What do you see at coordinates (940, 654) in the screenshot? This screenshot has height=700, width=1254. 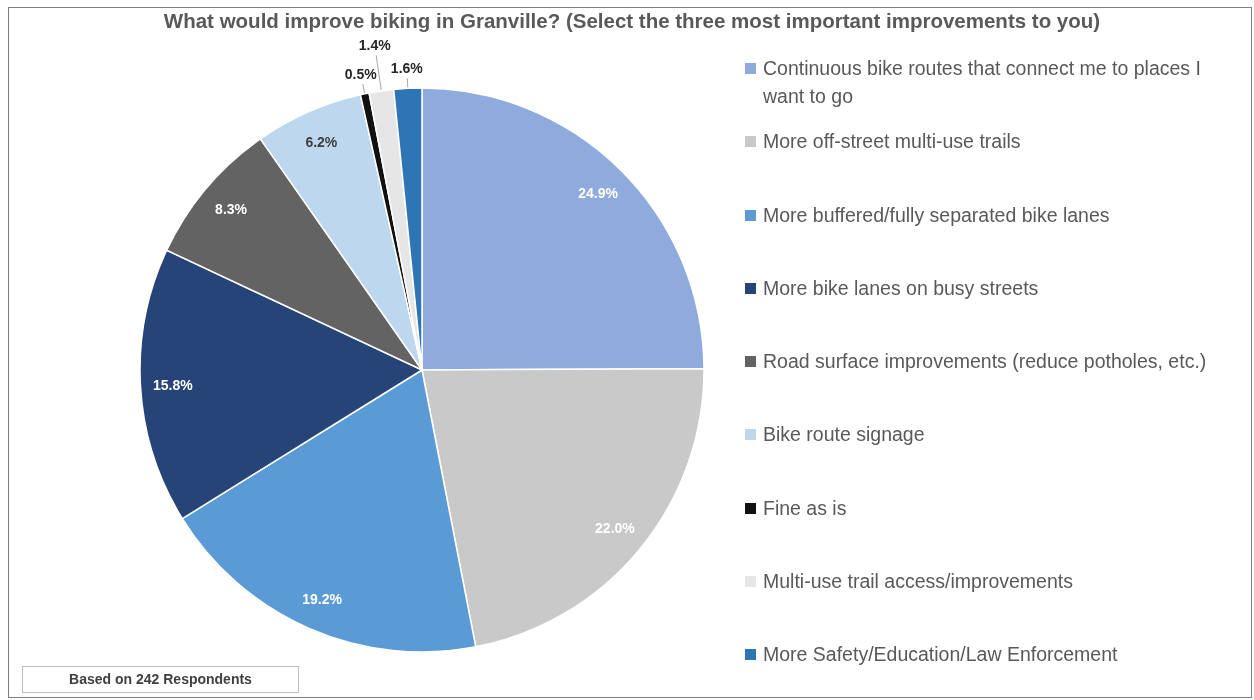 I see `legend-label: More Safety/Education/Law Enforcement` at bounding box center [940, 654].